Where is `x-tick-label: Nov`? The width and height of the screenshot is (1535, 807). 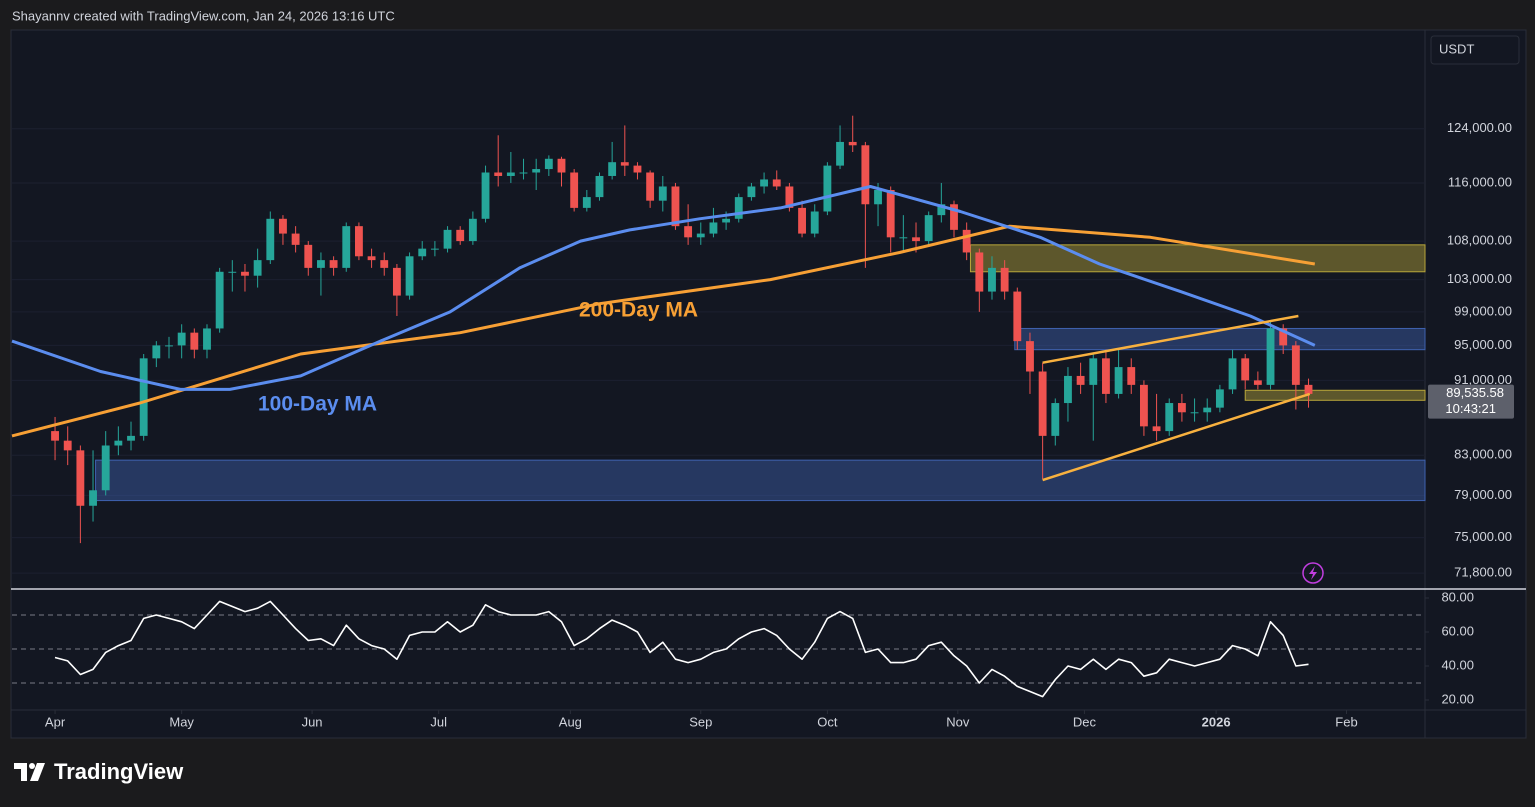
x-tick-label: Nov is located at coordinates (958, 721).